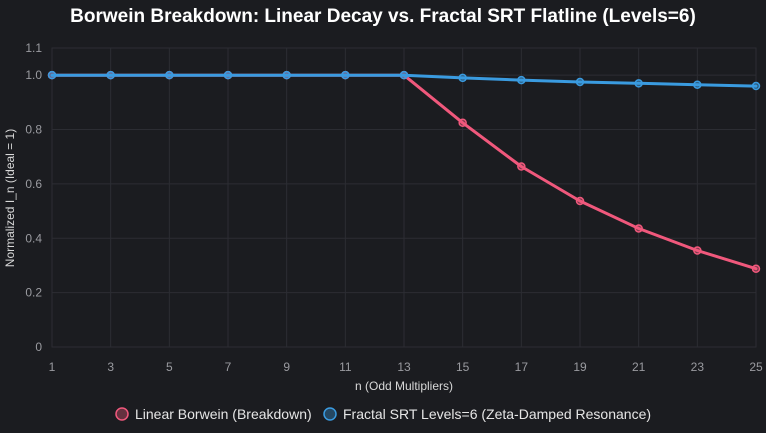 This screenshot has width=766, height=433. Describe the element at coordinates (345, 367) in the screenshot. I see `x-tick-label: 11` at that location.